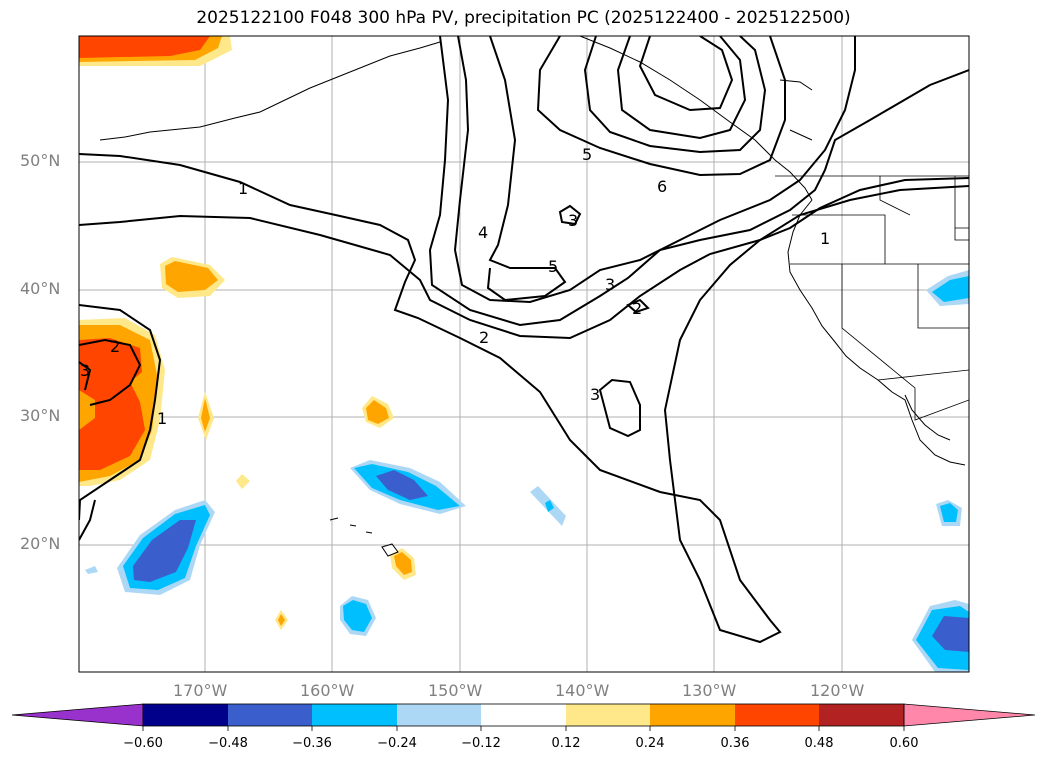  Describe the element at coordinates (77, 715) in the screenshot. I see `colorbar-extend-left` at that location.